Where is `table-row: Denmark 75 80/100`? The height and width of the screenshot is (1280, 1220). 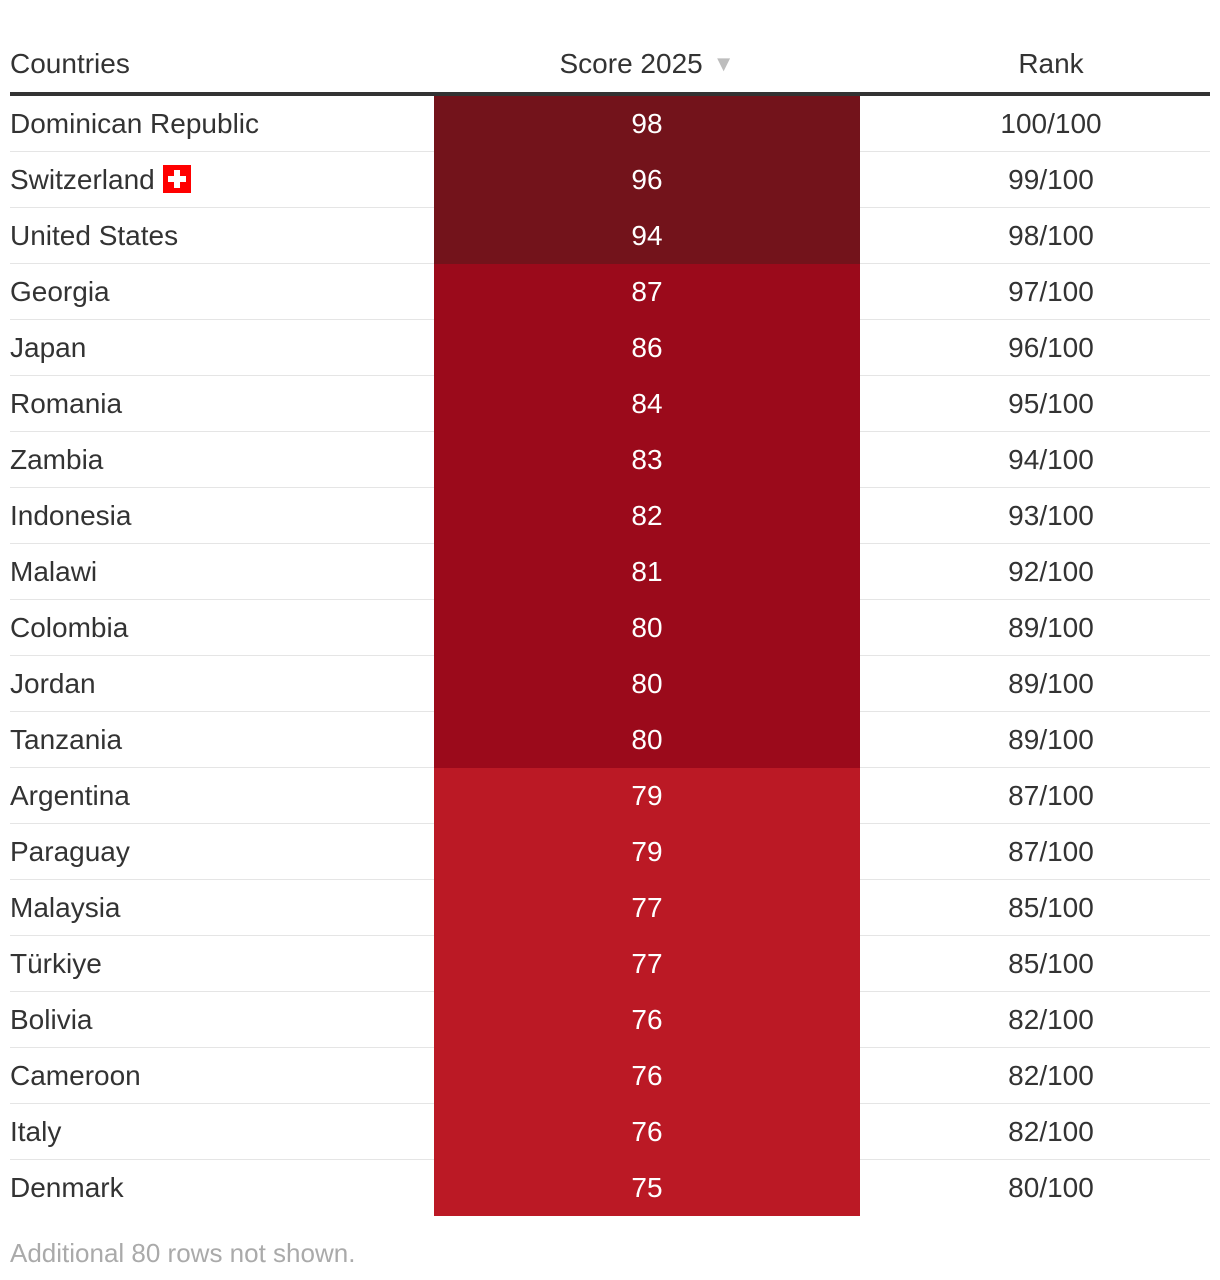
table-row: Denmark 75 80/100 is located at coordinates (610, 1188).